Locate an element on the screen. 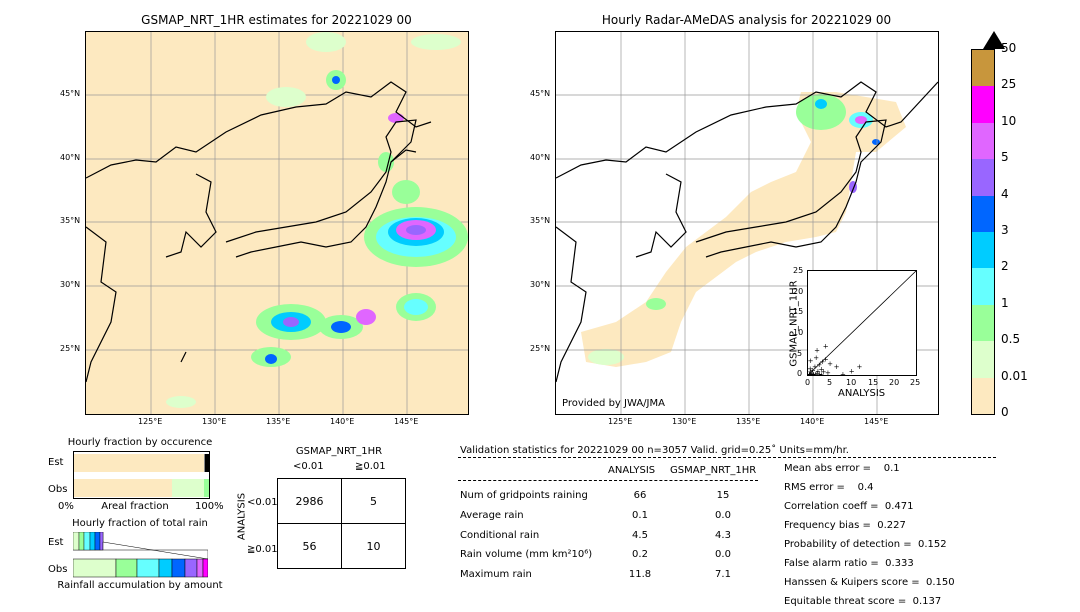 The height and width of the screenshot is (612, 1080). validation-row-analysis: 4.5 is located at coordinates (640, 535).